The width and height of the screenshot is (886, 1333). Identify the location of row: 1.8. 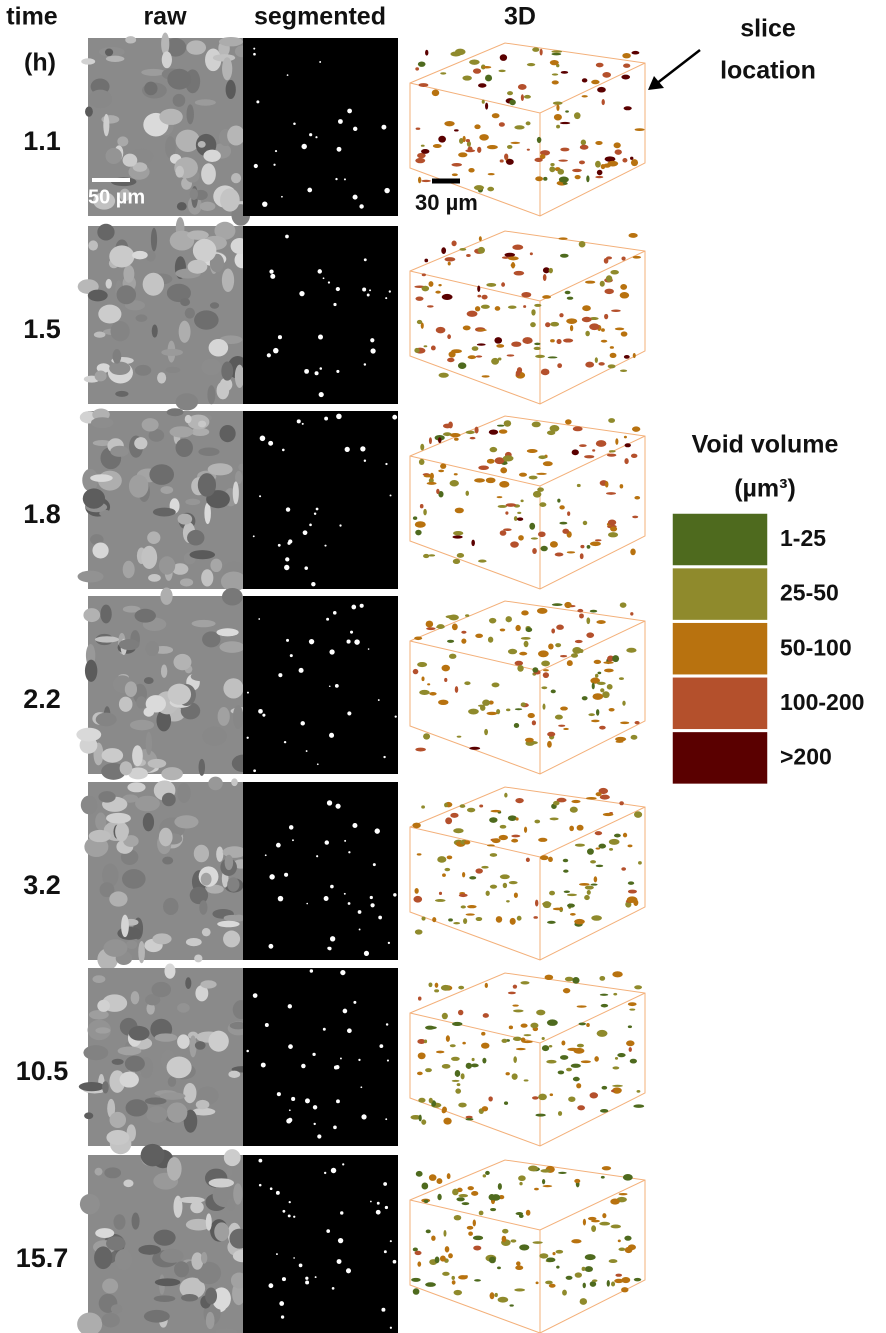
(334, 500).